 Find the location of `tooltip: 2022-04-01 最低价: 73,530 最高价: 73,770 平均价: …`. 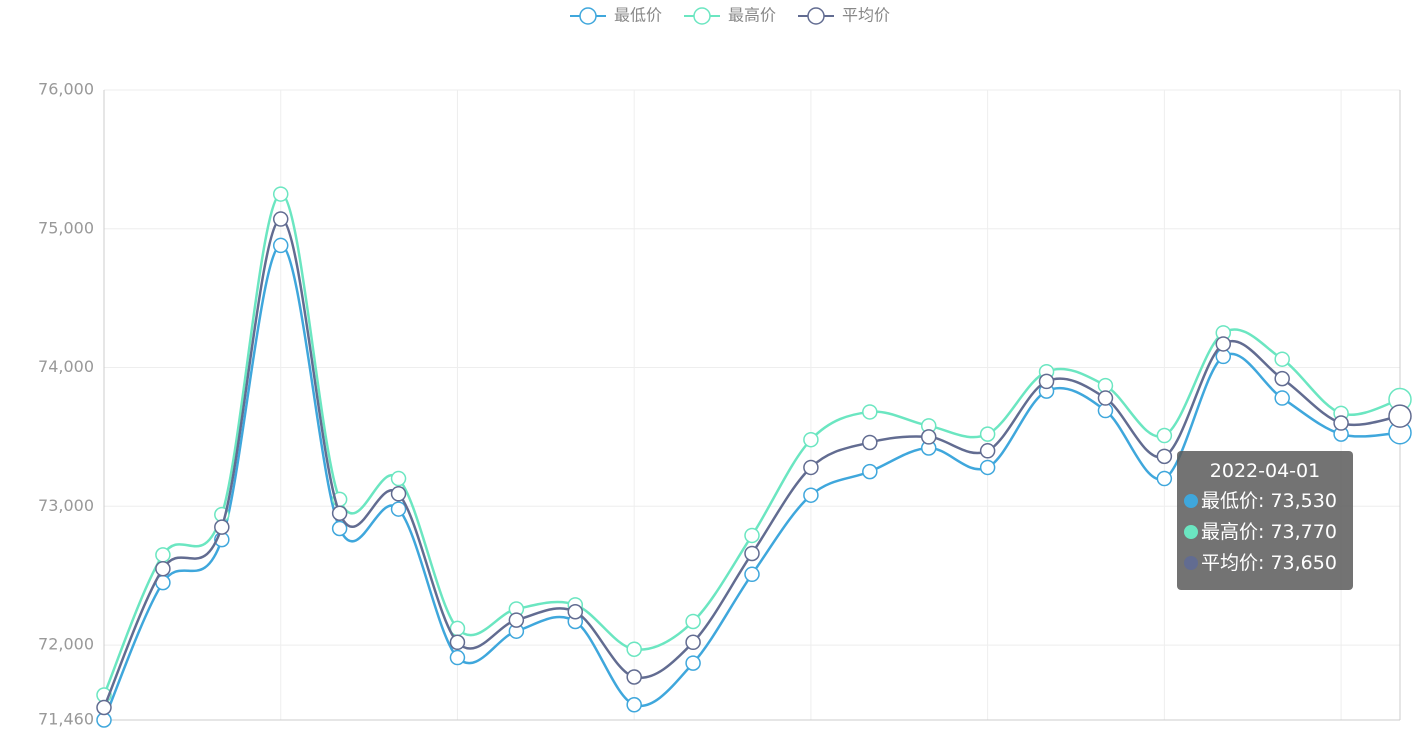

tooltip: 2022-04-01 最低价: 73,530 最高价: 73,770 平均价: … is located at coordinates (1265, 520).